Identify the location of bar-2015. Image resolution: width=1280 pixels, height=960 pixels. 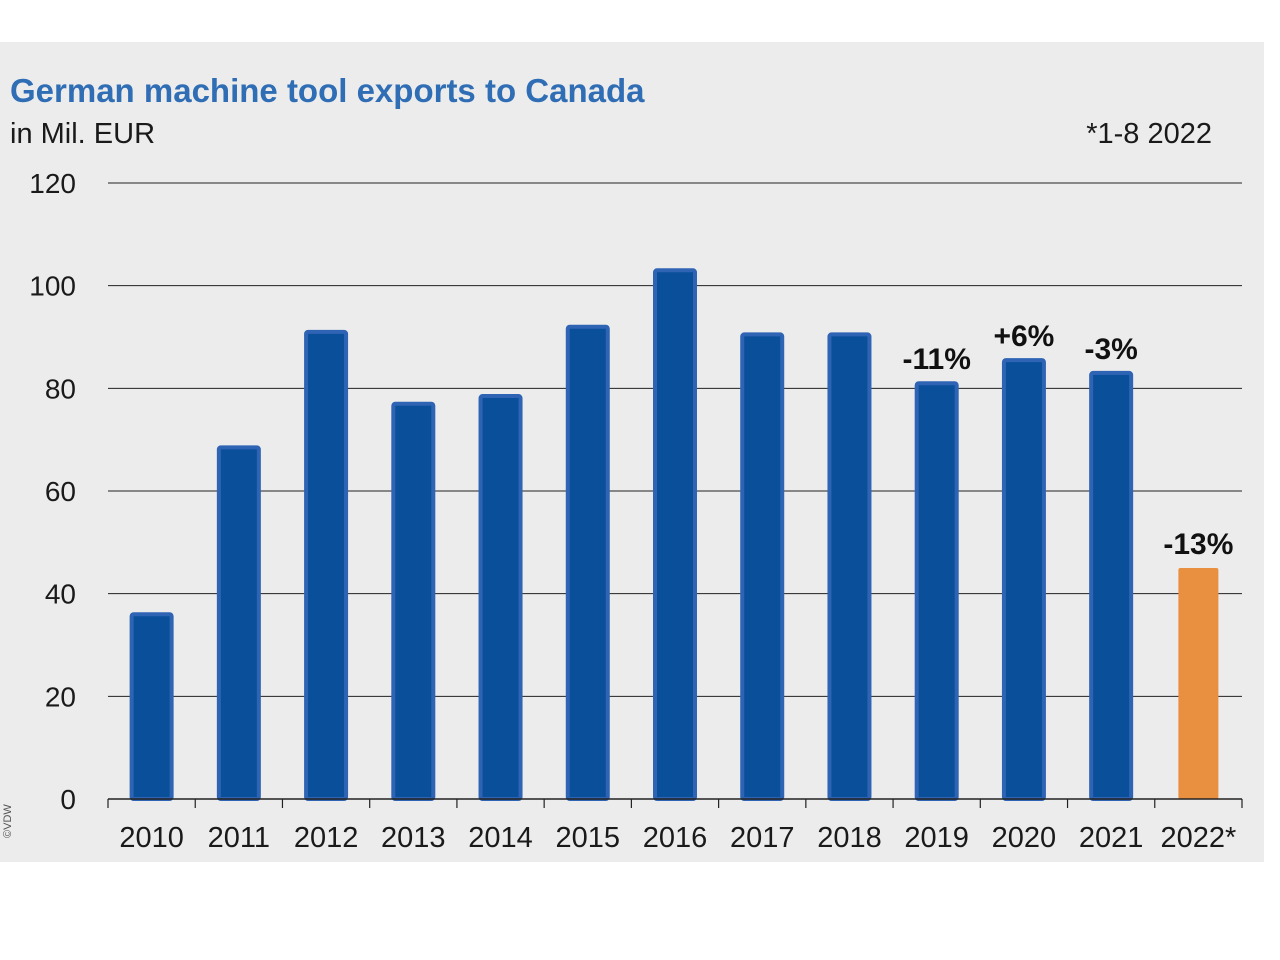
(587, 562).